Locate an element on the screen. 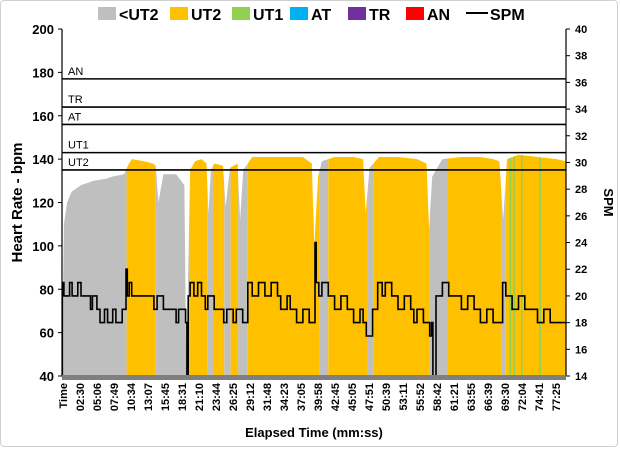 Image resolution: width=620 pixels, height=449 pixels. legend-label-spm: SPM is located at coordinates (507, 15).